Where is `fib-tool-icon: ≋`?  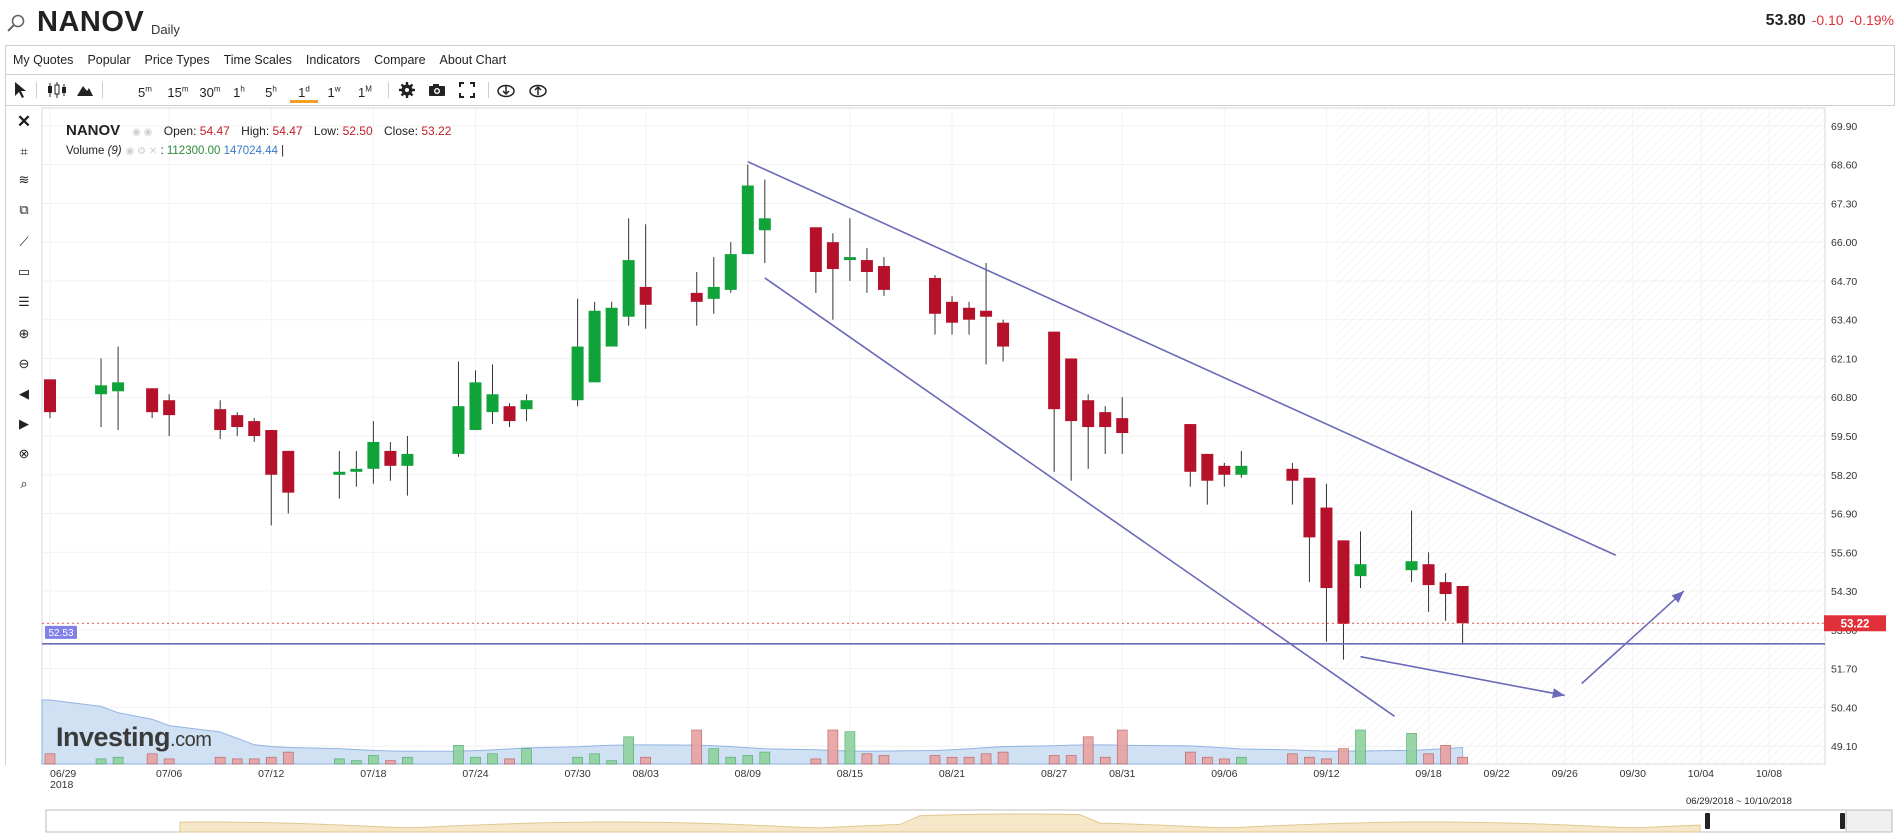
fib-tool-icon: ≋ is located at coordinates (24, 179).